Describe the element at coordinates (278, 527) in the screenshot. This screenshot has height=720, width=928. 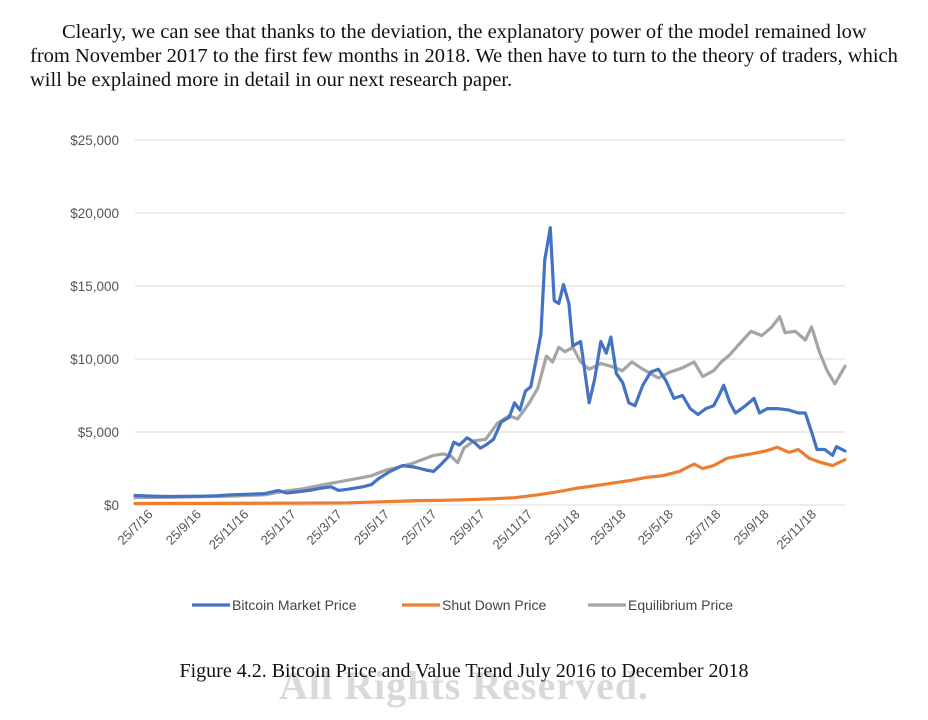
I see `x-tick-label: 25/1/17` at that location.